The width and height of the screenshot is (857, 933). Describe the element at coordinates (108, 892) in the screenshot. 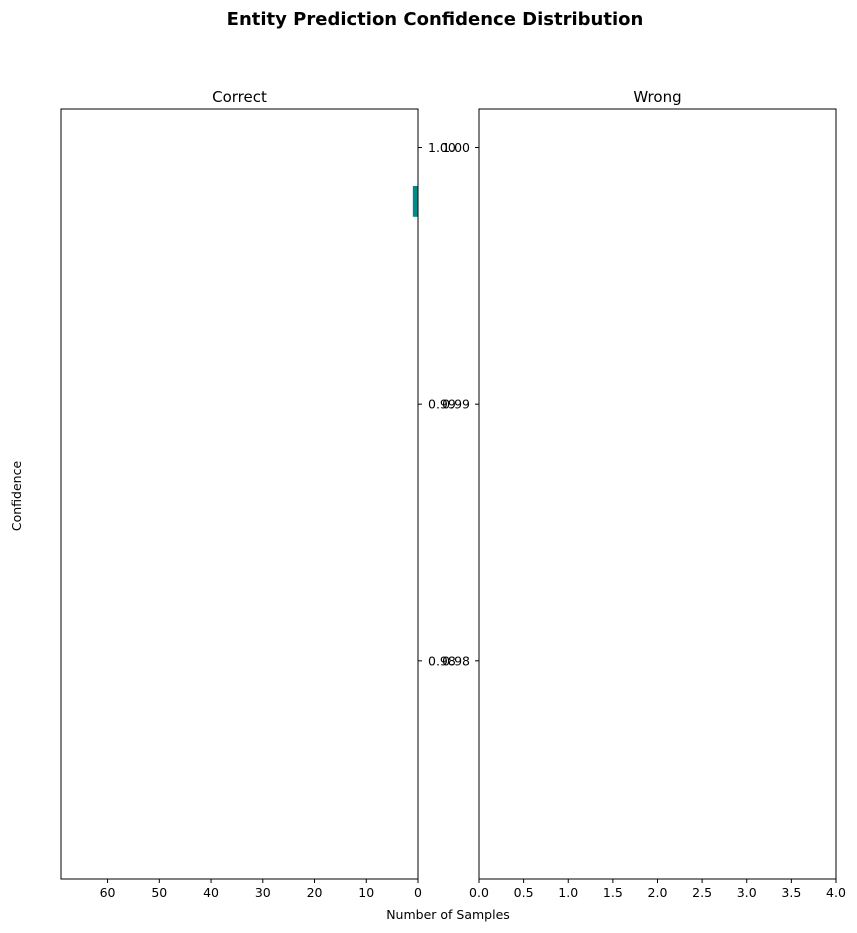

I see `x-tick-label-correct-0: 60` at that location.